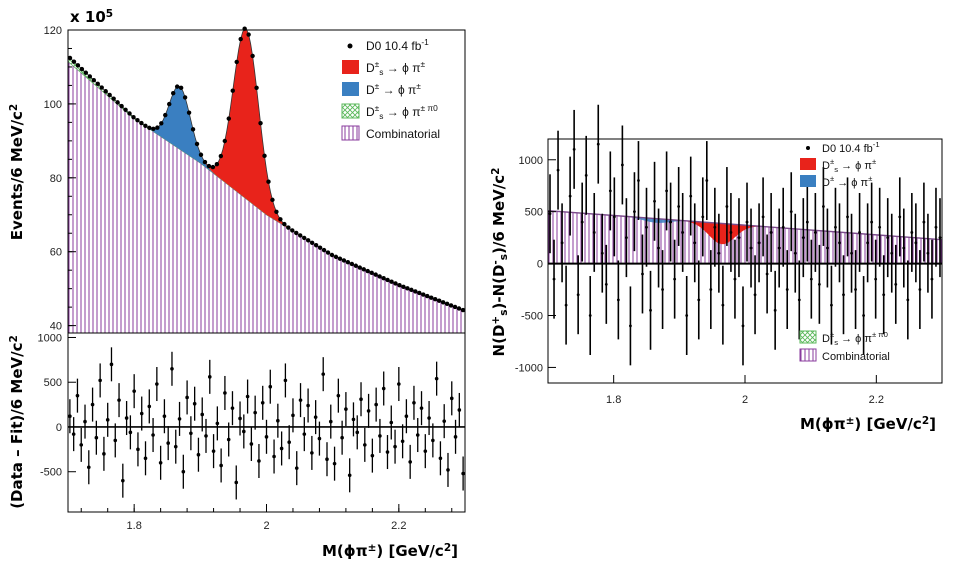  I want to click on y-tick-label: -500, so click(532, 317).